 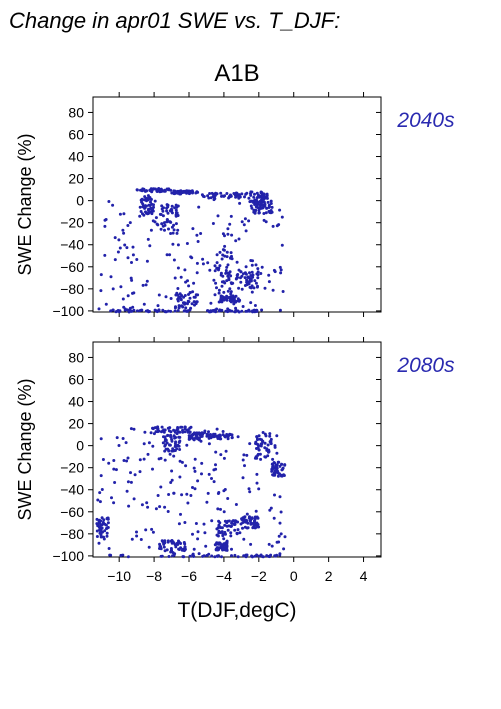 I want to click on y-tick-label: 0, so click(x=80, y=446).